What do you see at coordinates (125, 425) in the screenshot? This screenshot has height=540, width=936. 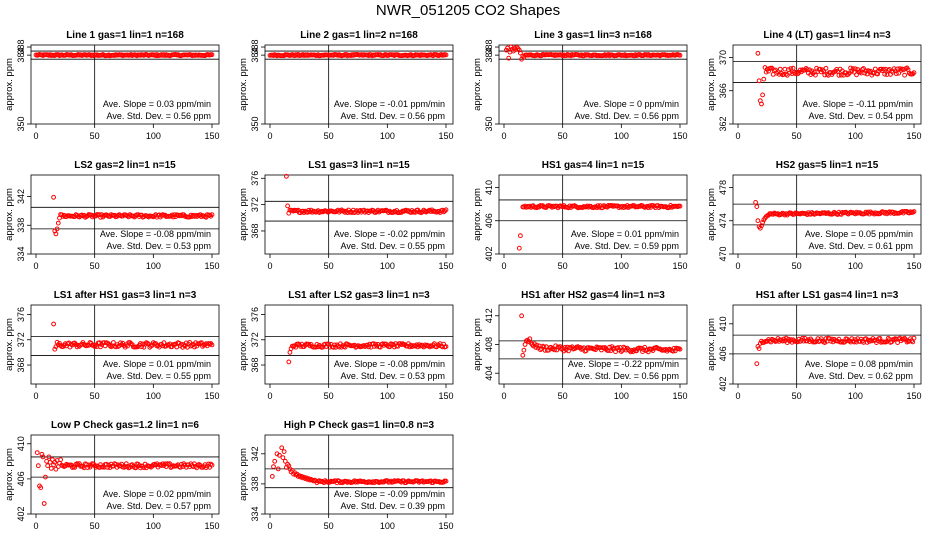 I see `panel-title: Low P Check gas=1.2 lin=1 n=6` at bounding box center [125, 425].